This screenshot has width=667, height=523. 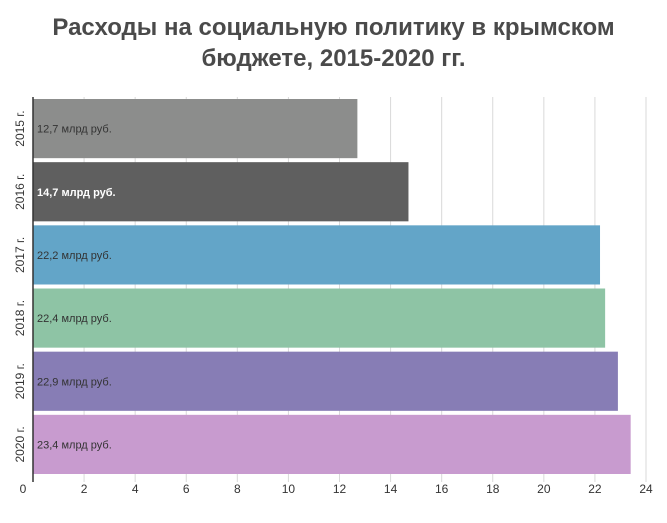 What do you see at coordinates (20, 444) in the screenshot?
I see `category-label-5: 2020 г.` at bounding box center [20, 444].